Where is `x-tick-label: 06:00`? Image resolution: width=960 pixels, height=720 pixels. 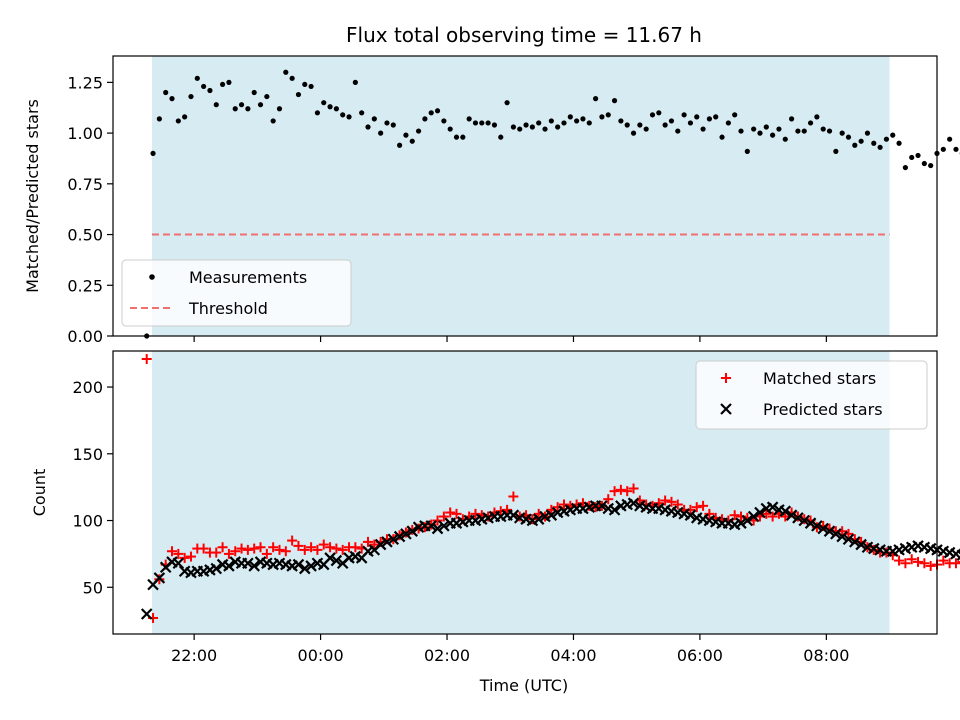 x-tick-label: 06:00 is located at coordinates (700, 655).